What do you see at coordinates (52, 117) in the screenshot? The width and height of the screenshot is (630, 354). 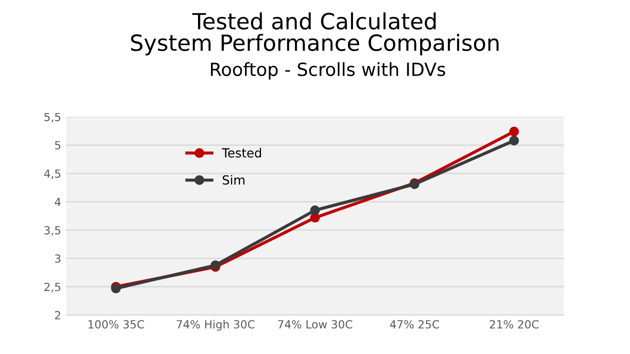 I see `y-tick-label: 5,5` at bounding box center [52, 117].